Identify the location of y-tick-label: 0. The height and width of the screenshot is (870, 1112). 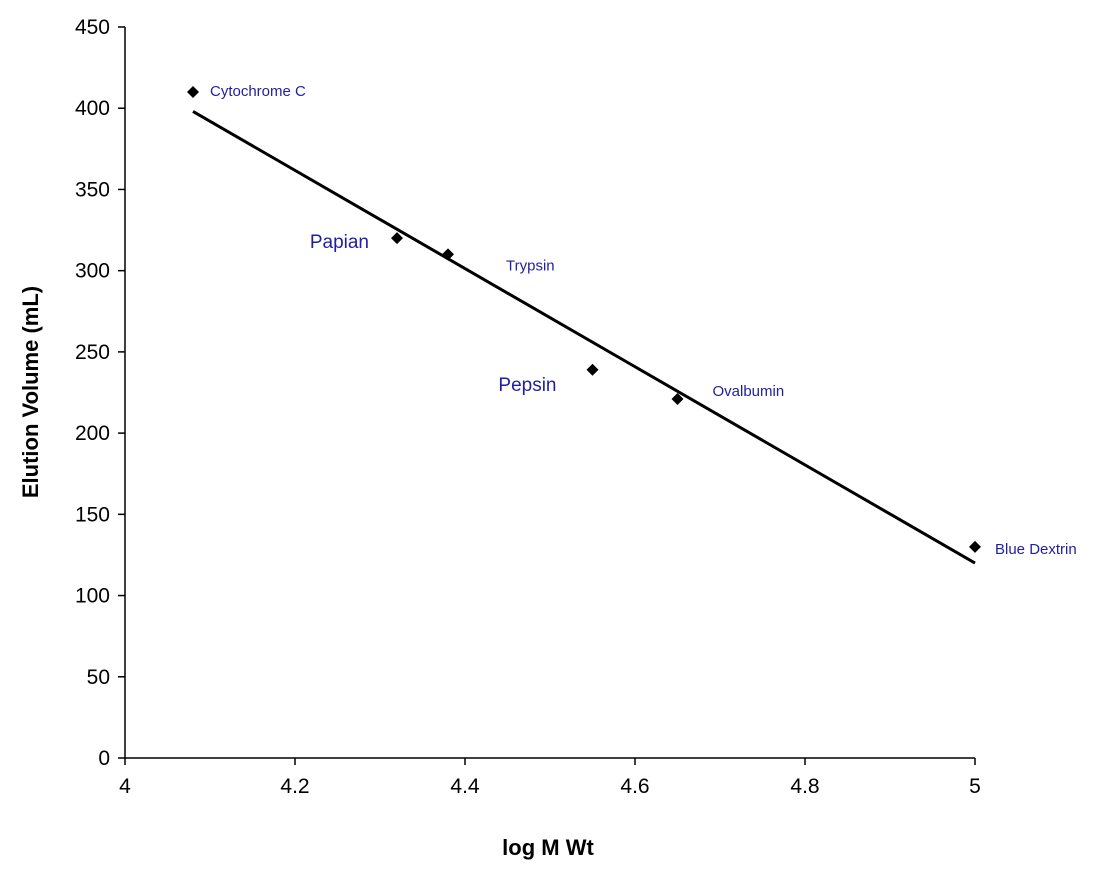
(104, 758).